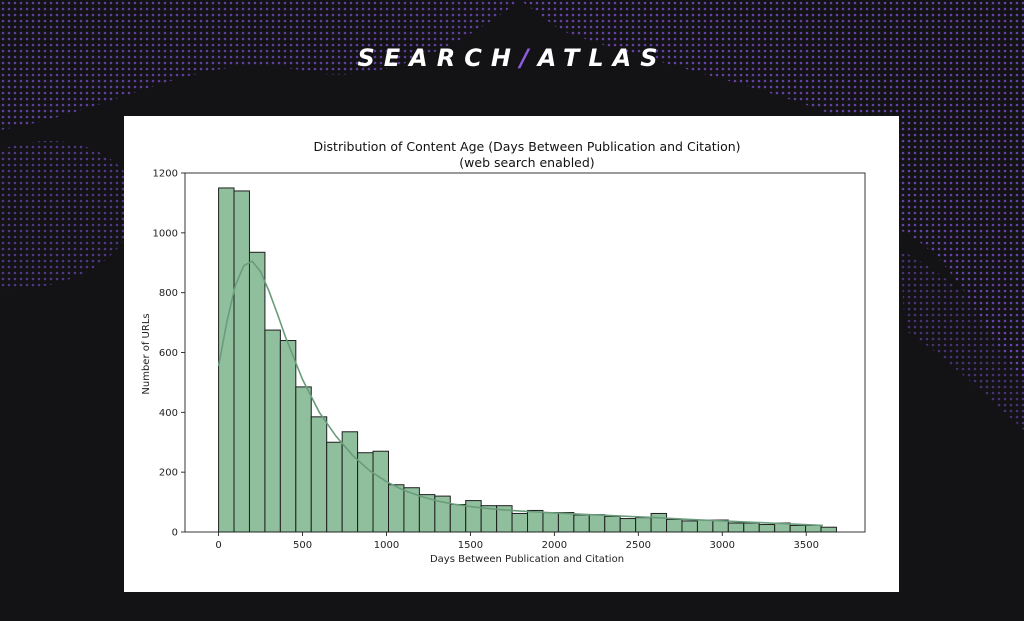 The image size is (1024, 621). I want to click on search-atlas-logo: SEARCH/ATLAS, so click(512, 58).